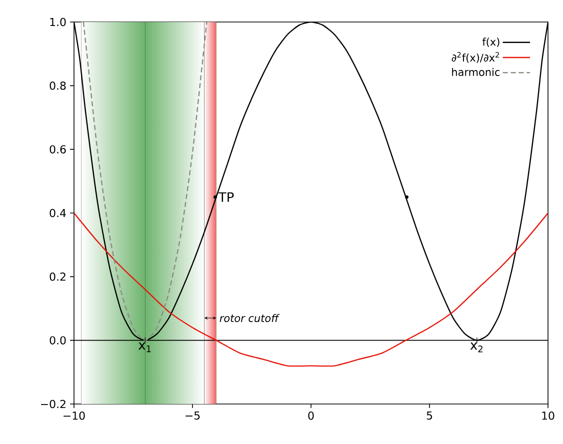 Image resolution: width=563 pixels, height=444 pixels. Describe the element at coordinates (311, 416) in the screenshot. I see `x-tick-label: 0` at that location.